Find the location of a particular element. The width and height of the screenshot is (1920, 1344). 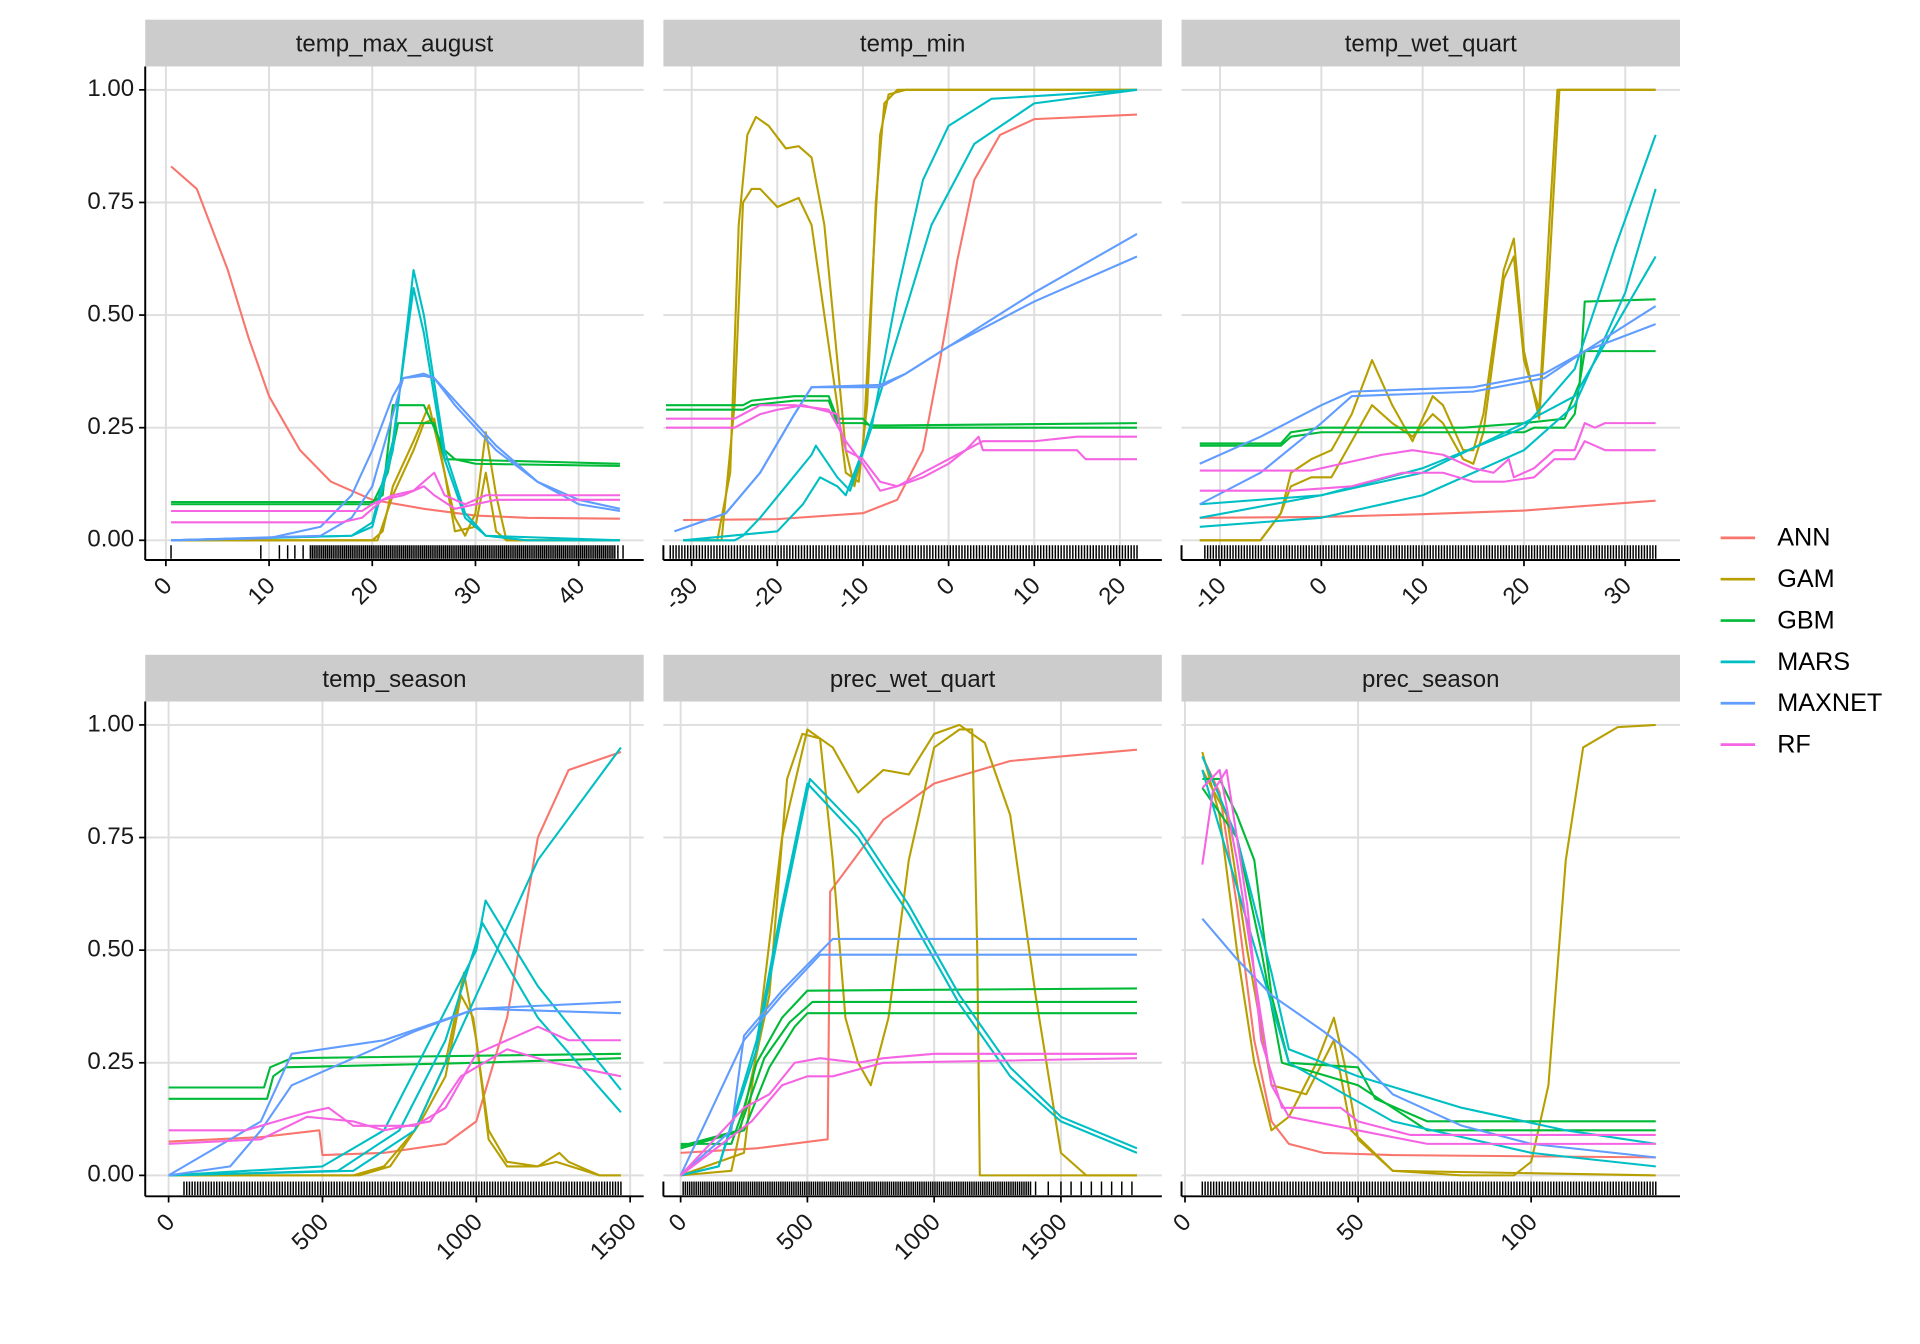

legend-item-maxnet: MAXNET is located at coordinates (1801, 703).